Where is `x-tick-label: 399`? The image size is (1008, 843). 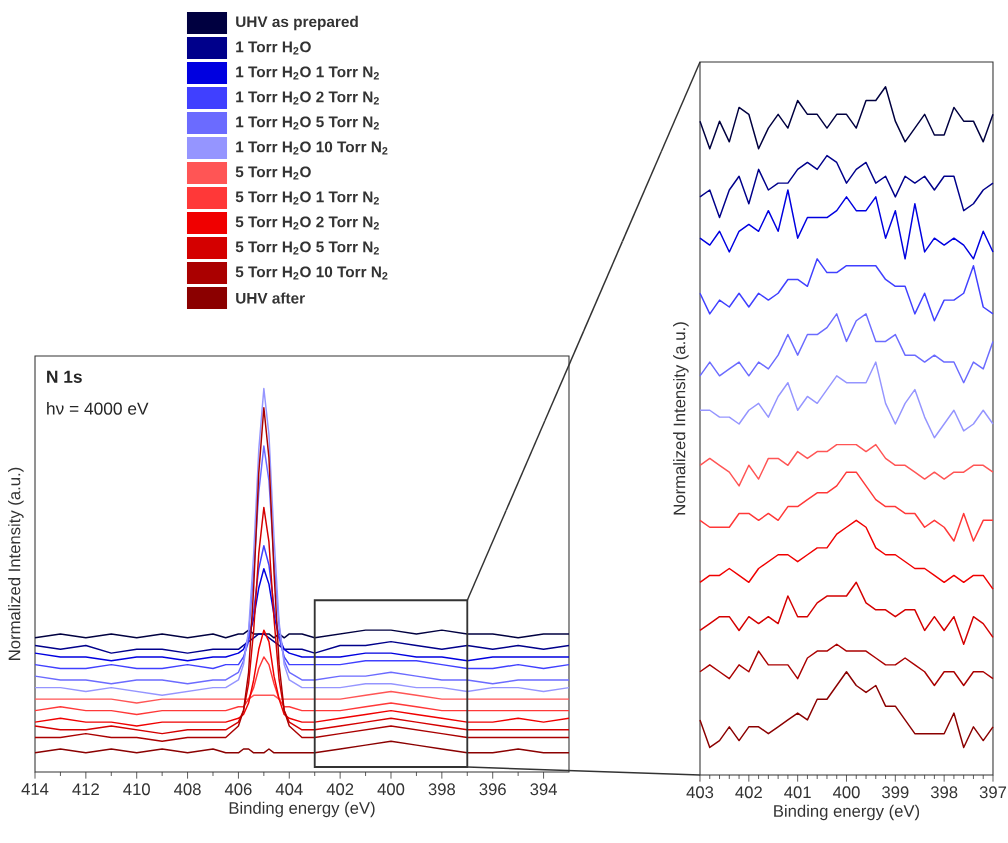
x-tick-label: 399 is located at coordinates (895, 792).